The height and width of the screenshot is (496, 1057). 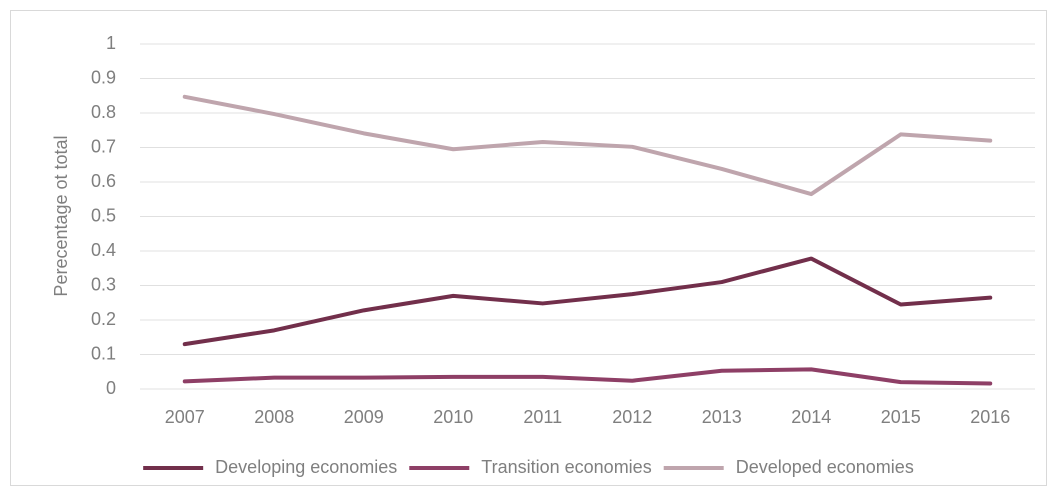 I want to click on legend-label: Developed economies, so click(x=825, y=467).